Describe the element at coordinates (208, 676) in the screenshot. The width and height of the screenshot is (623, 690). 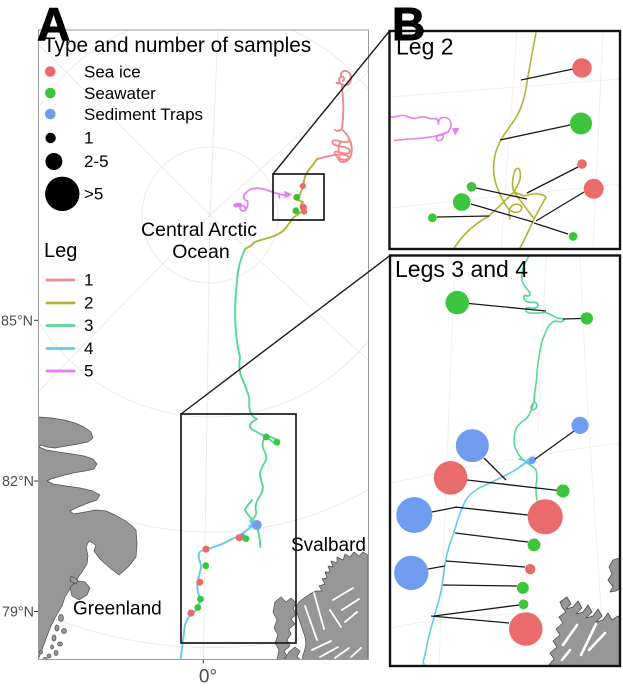
I see `svg-text: 0°` at that location.